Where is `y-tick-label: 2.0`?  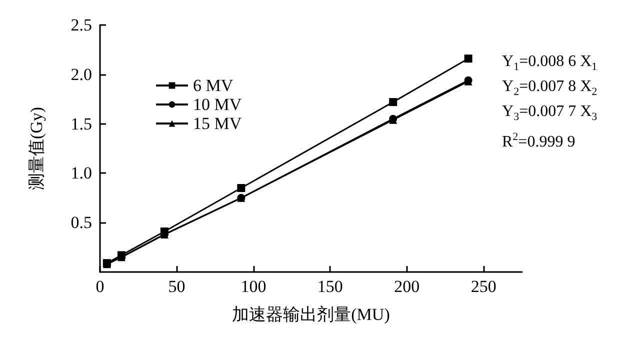 y-tick-label: 2.0 is located at coordinates (81, 74).